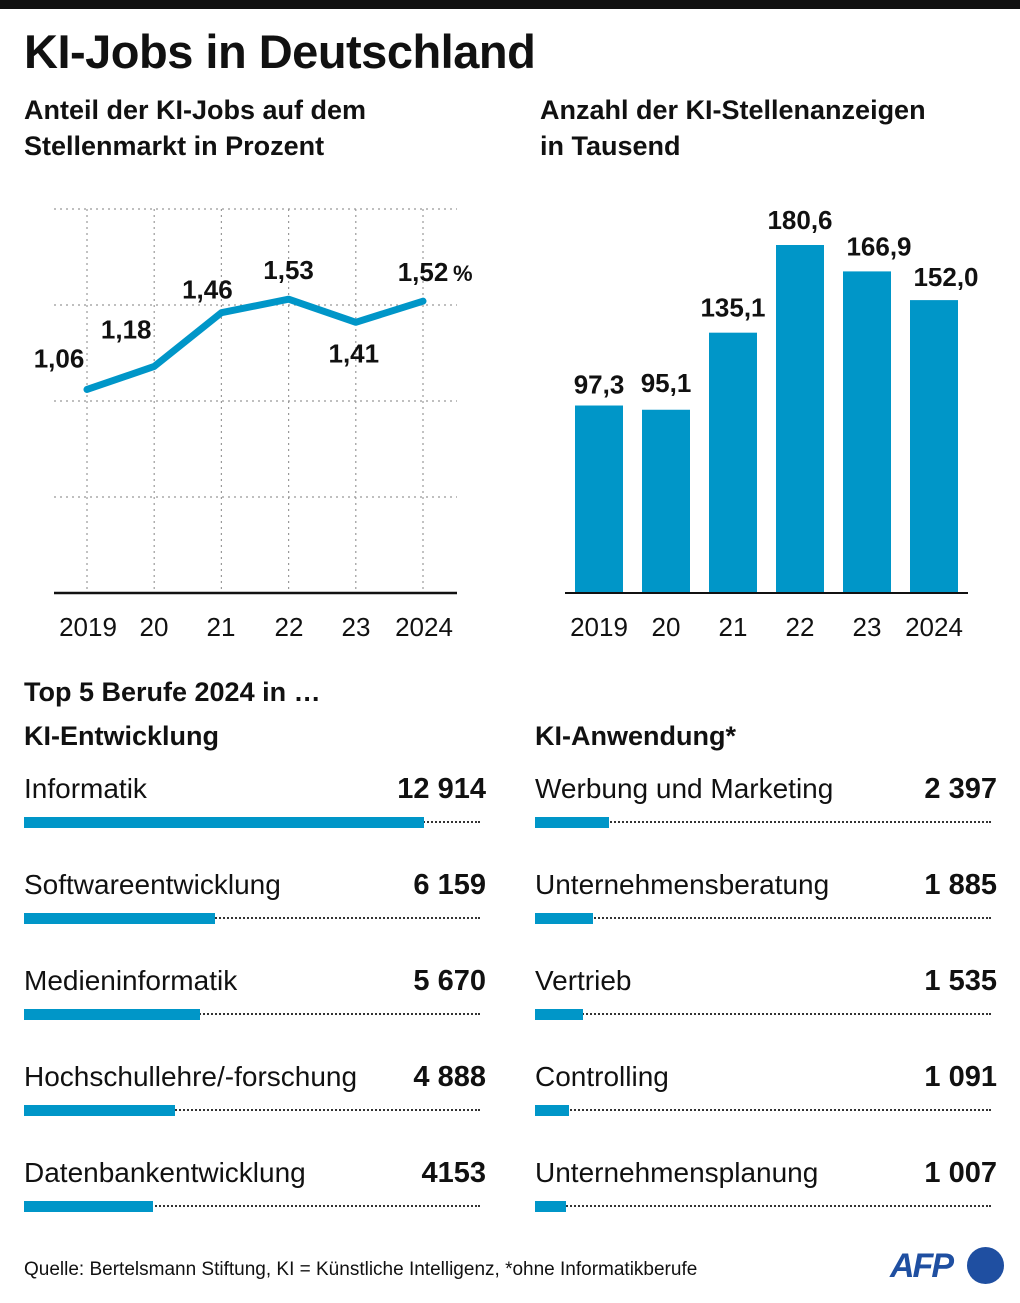 Image resolution: width=1020 pixels, height=1303 pixels. Describe the element at coordinates (583, 980) in the screenshot. I see `ranking-label: Vertrieb` at that location.